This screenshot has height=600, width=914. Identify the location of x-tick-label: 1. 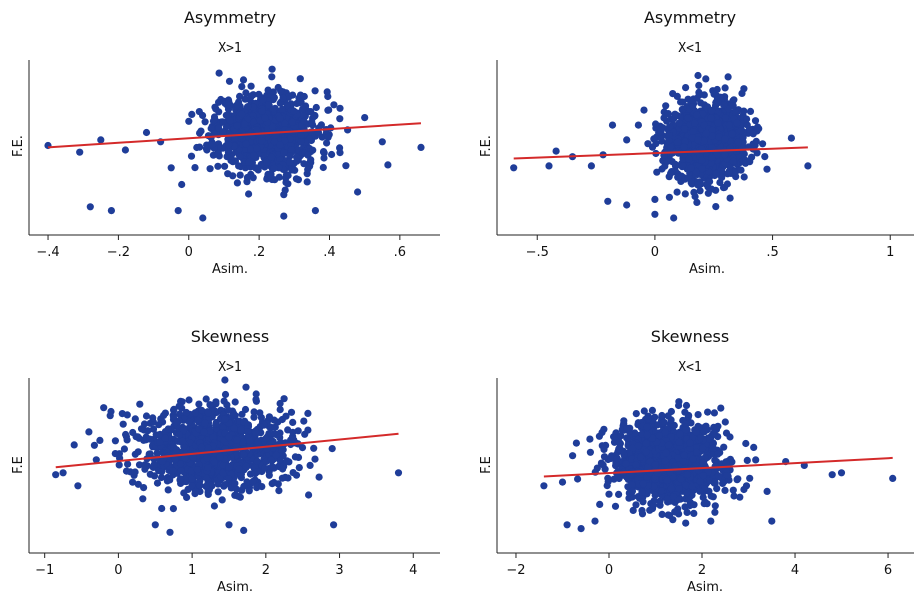
(890, 252).